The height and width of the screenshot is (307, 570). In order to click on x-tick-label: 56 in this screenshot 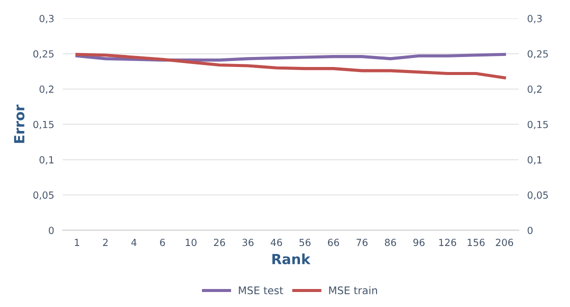, I will do `click(305, 242)`.